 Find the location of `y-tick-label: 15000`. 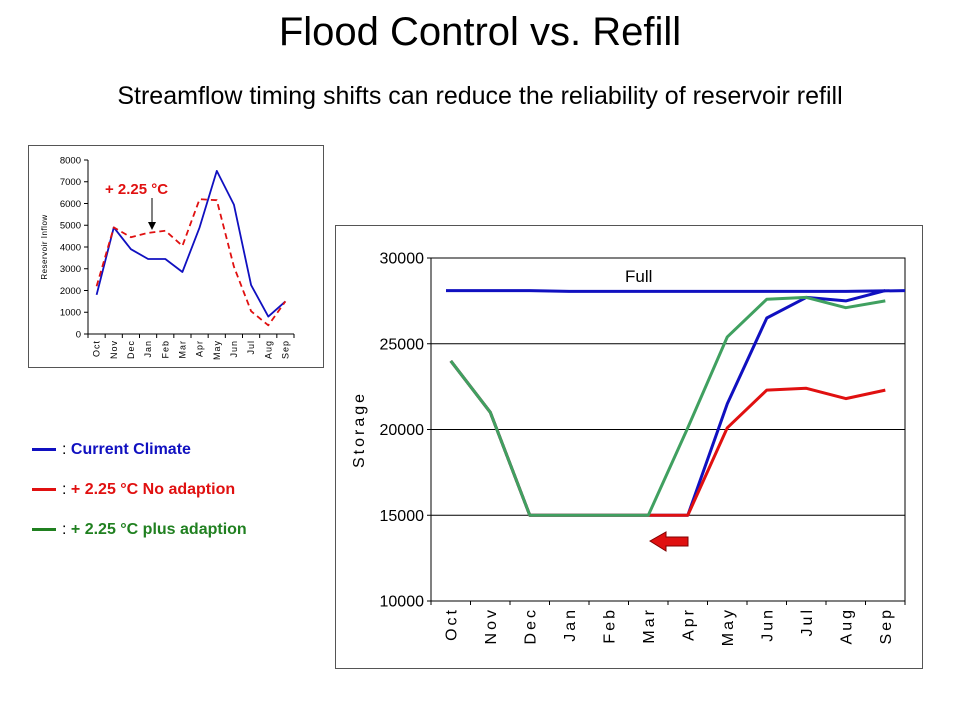

y-tick-label: 15000 is located at coordinates (402, 516).